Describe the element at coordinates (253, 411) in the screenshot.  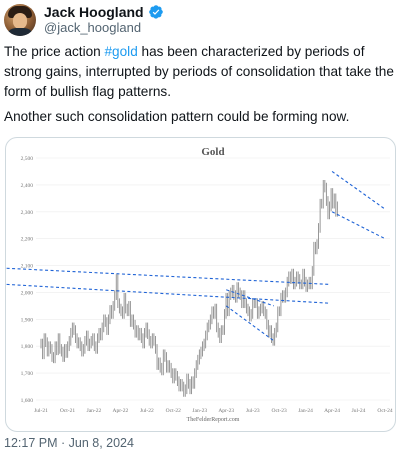
I see `x-tick-label: Jul-23` at that location.